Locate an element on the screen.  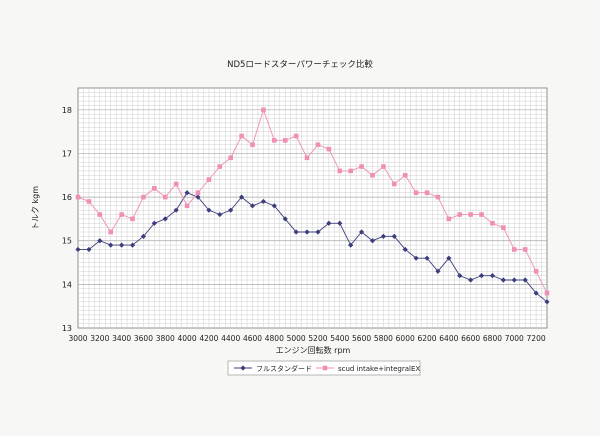
x-tick-label: 3800 is located at coordinates (165, 338).